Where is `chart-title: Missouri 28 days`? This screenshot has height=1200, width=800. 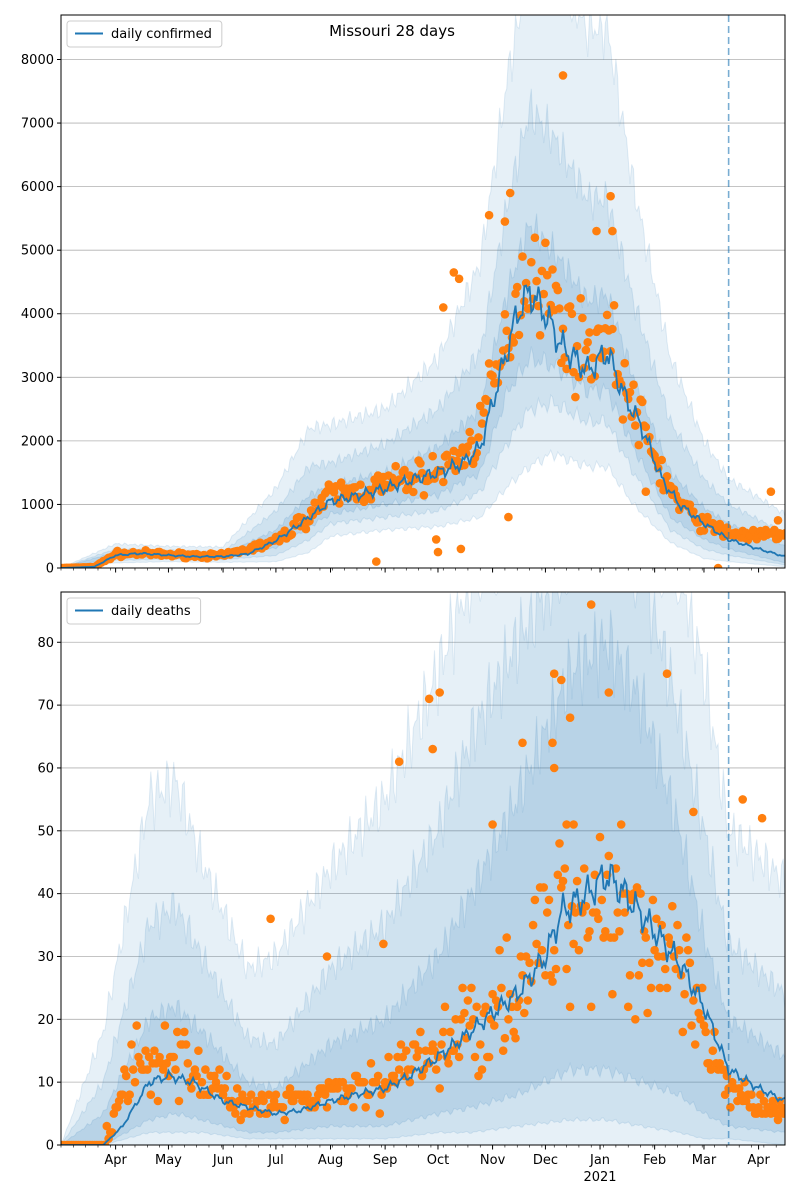 chart-title: Missouri 28 days is located at coordinates (392, 31).